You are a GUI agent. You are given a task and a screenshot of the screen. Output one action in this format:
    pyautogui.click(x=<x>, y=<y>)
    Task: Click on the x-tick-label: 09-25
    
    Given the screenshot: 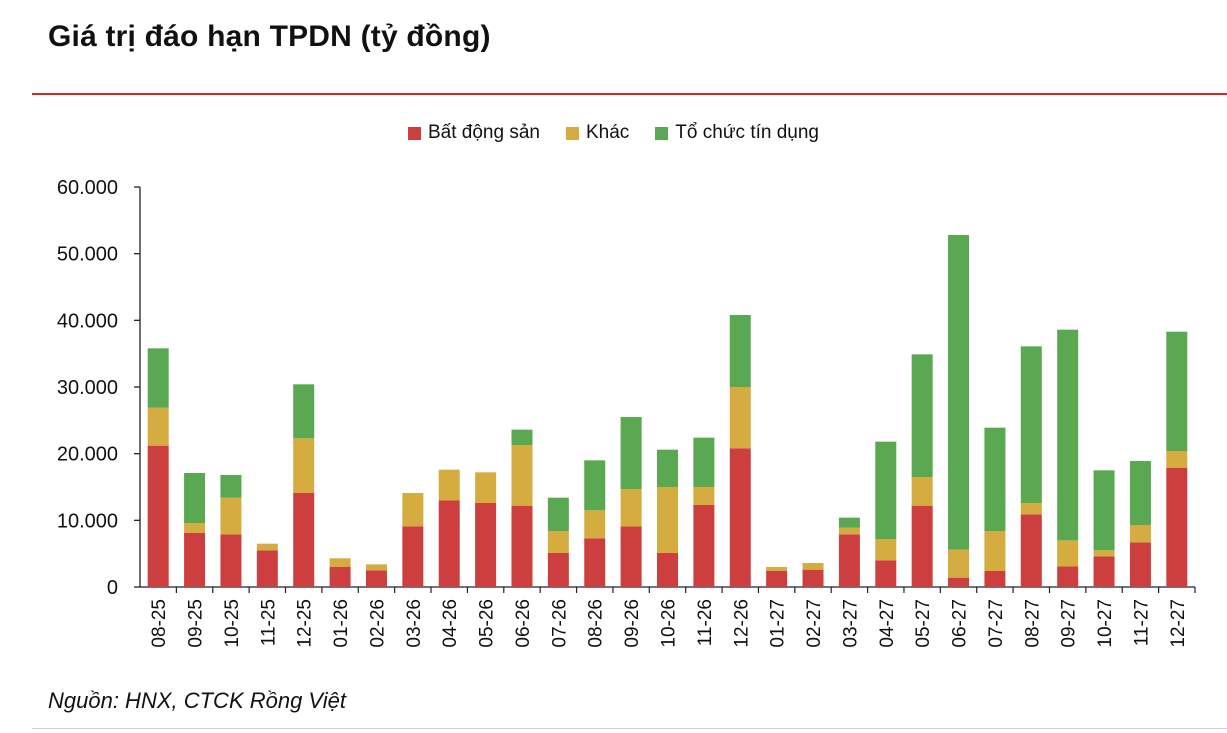 What is the action you would take?
    pyautogui.click(x=196, y=623)
    